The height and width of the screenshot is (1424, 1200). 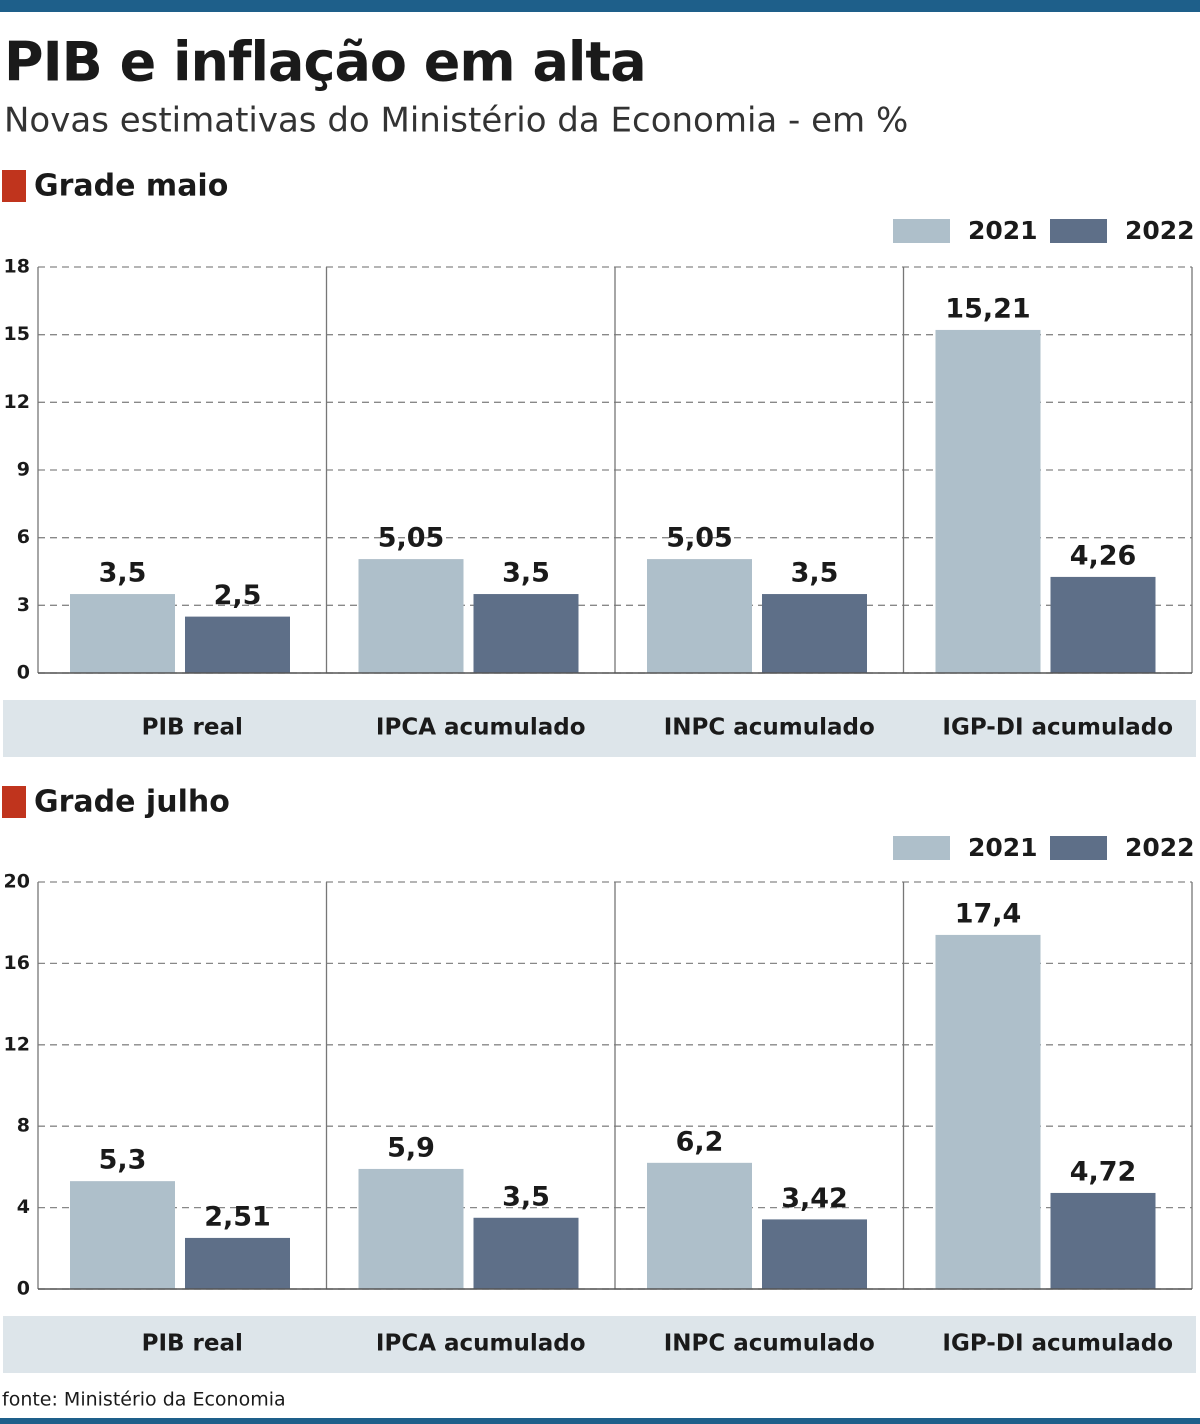 What do you see at coordinates (987, 308) in the screenshot?
I see `value-label: 15,21` at bounding box center [987, 308].